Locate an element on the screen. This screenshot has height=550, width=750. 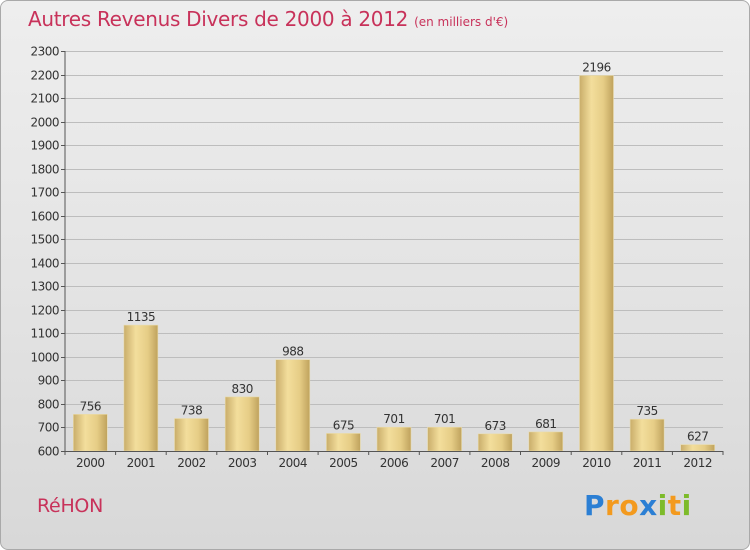
proxiti-logo: Proxiti is located at coordinates (638, 505).